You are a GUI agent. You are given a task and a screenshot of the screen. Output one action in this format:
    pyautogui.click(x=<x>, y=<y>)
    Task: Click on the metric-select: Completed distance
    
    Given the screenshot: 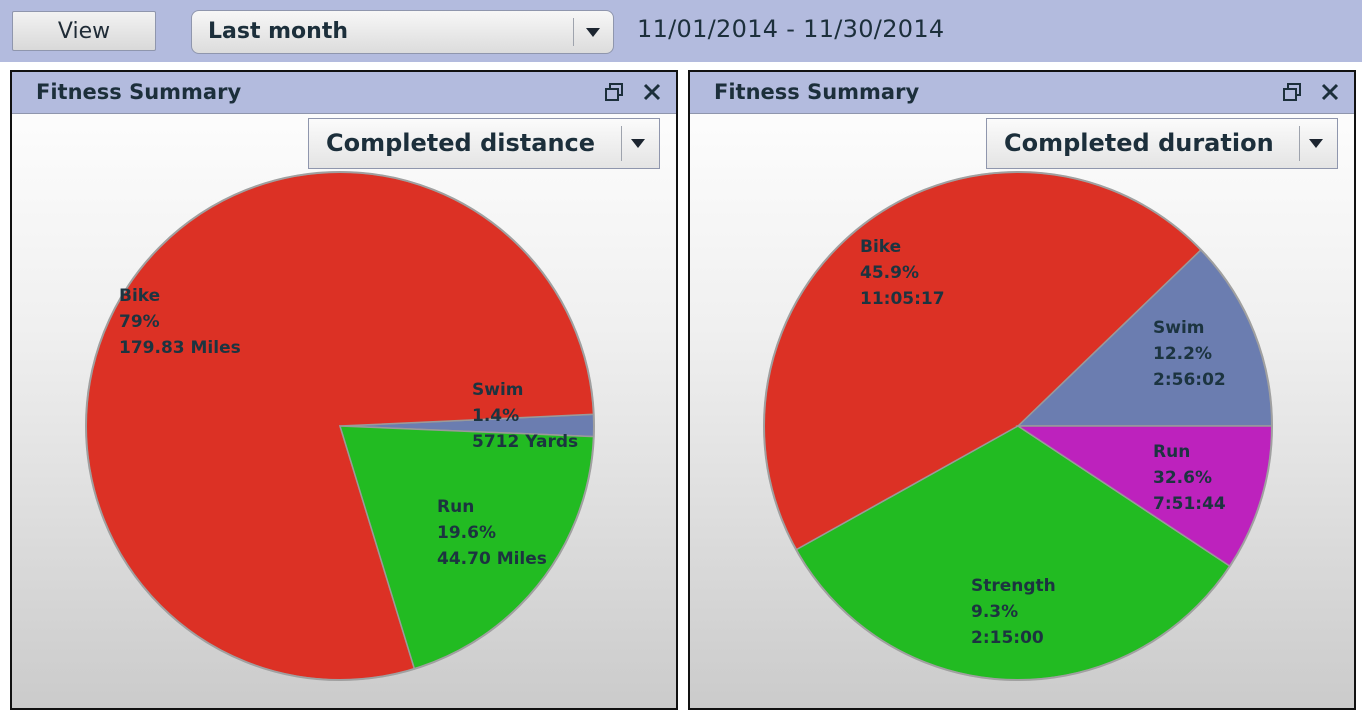 What is the action you would take?
    pyautogui.click(x=484, y=143)
    